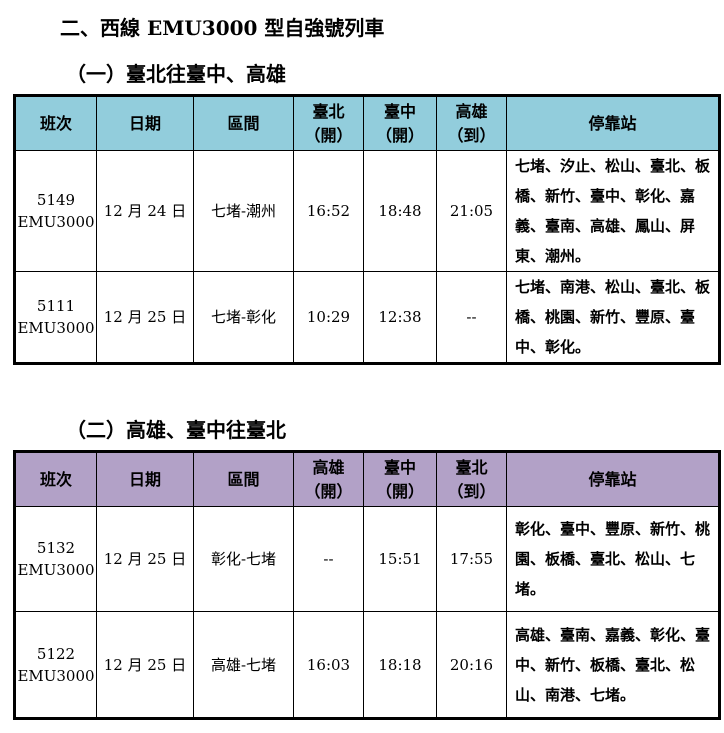 The image size is (724, 733). I want to click on column-header: 高雄 （到）, so click(471, 123).